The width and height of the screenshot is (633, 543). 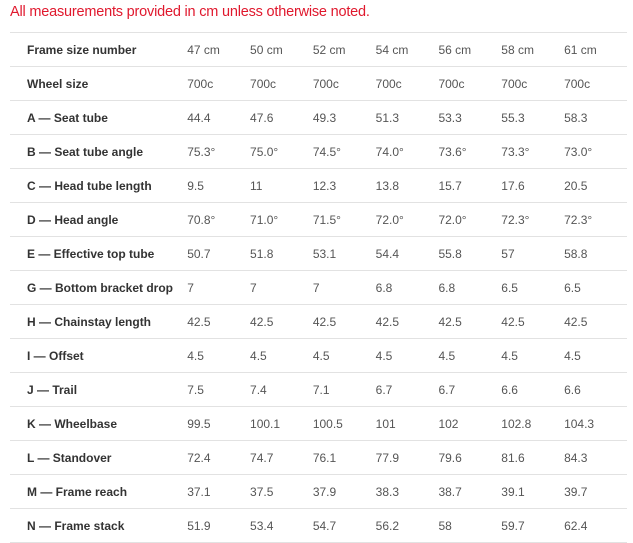 I want to click on table-cell: 58.3, so click(x=576, y=117).